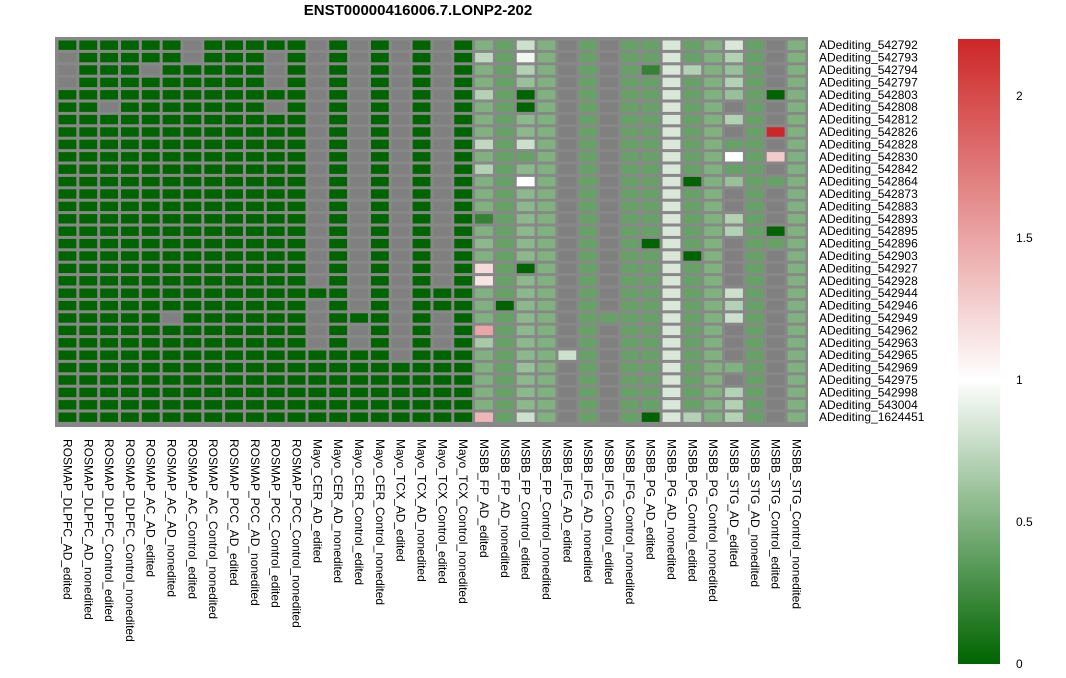 This screenshot has height=678, width=1066. I want to click on row-label: ADediting_542864, so click(868, 182).